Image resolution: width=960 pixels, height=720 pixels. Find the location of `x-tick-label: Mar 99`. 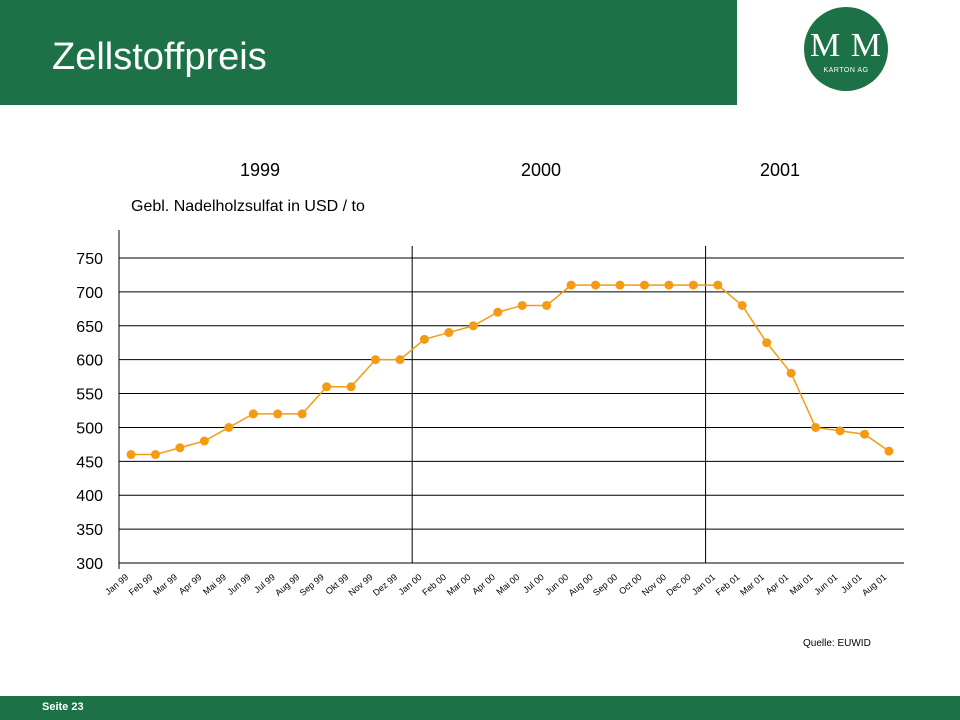

x-tick-label: Mar 99 is located at coordinates (165, 585).